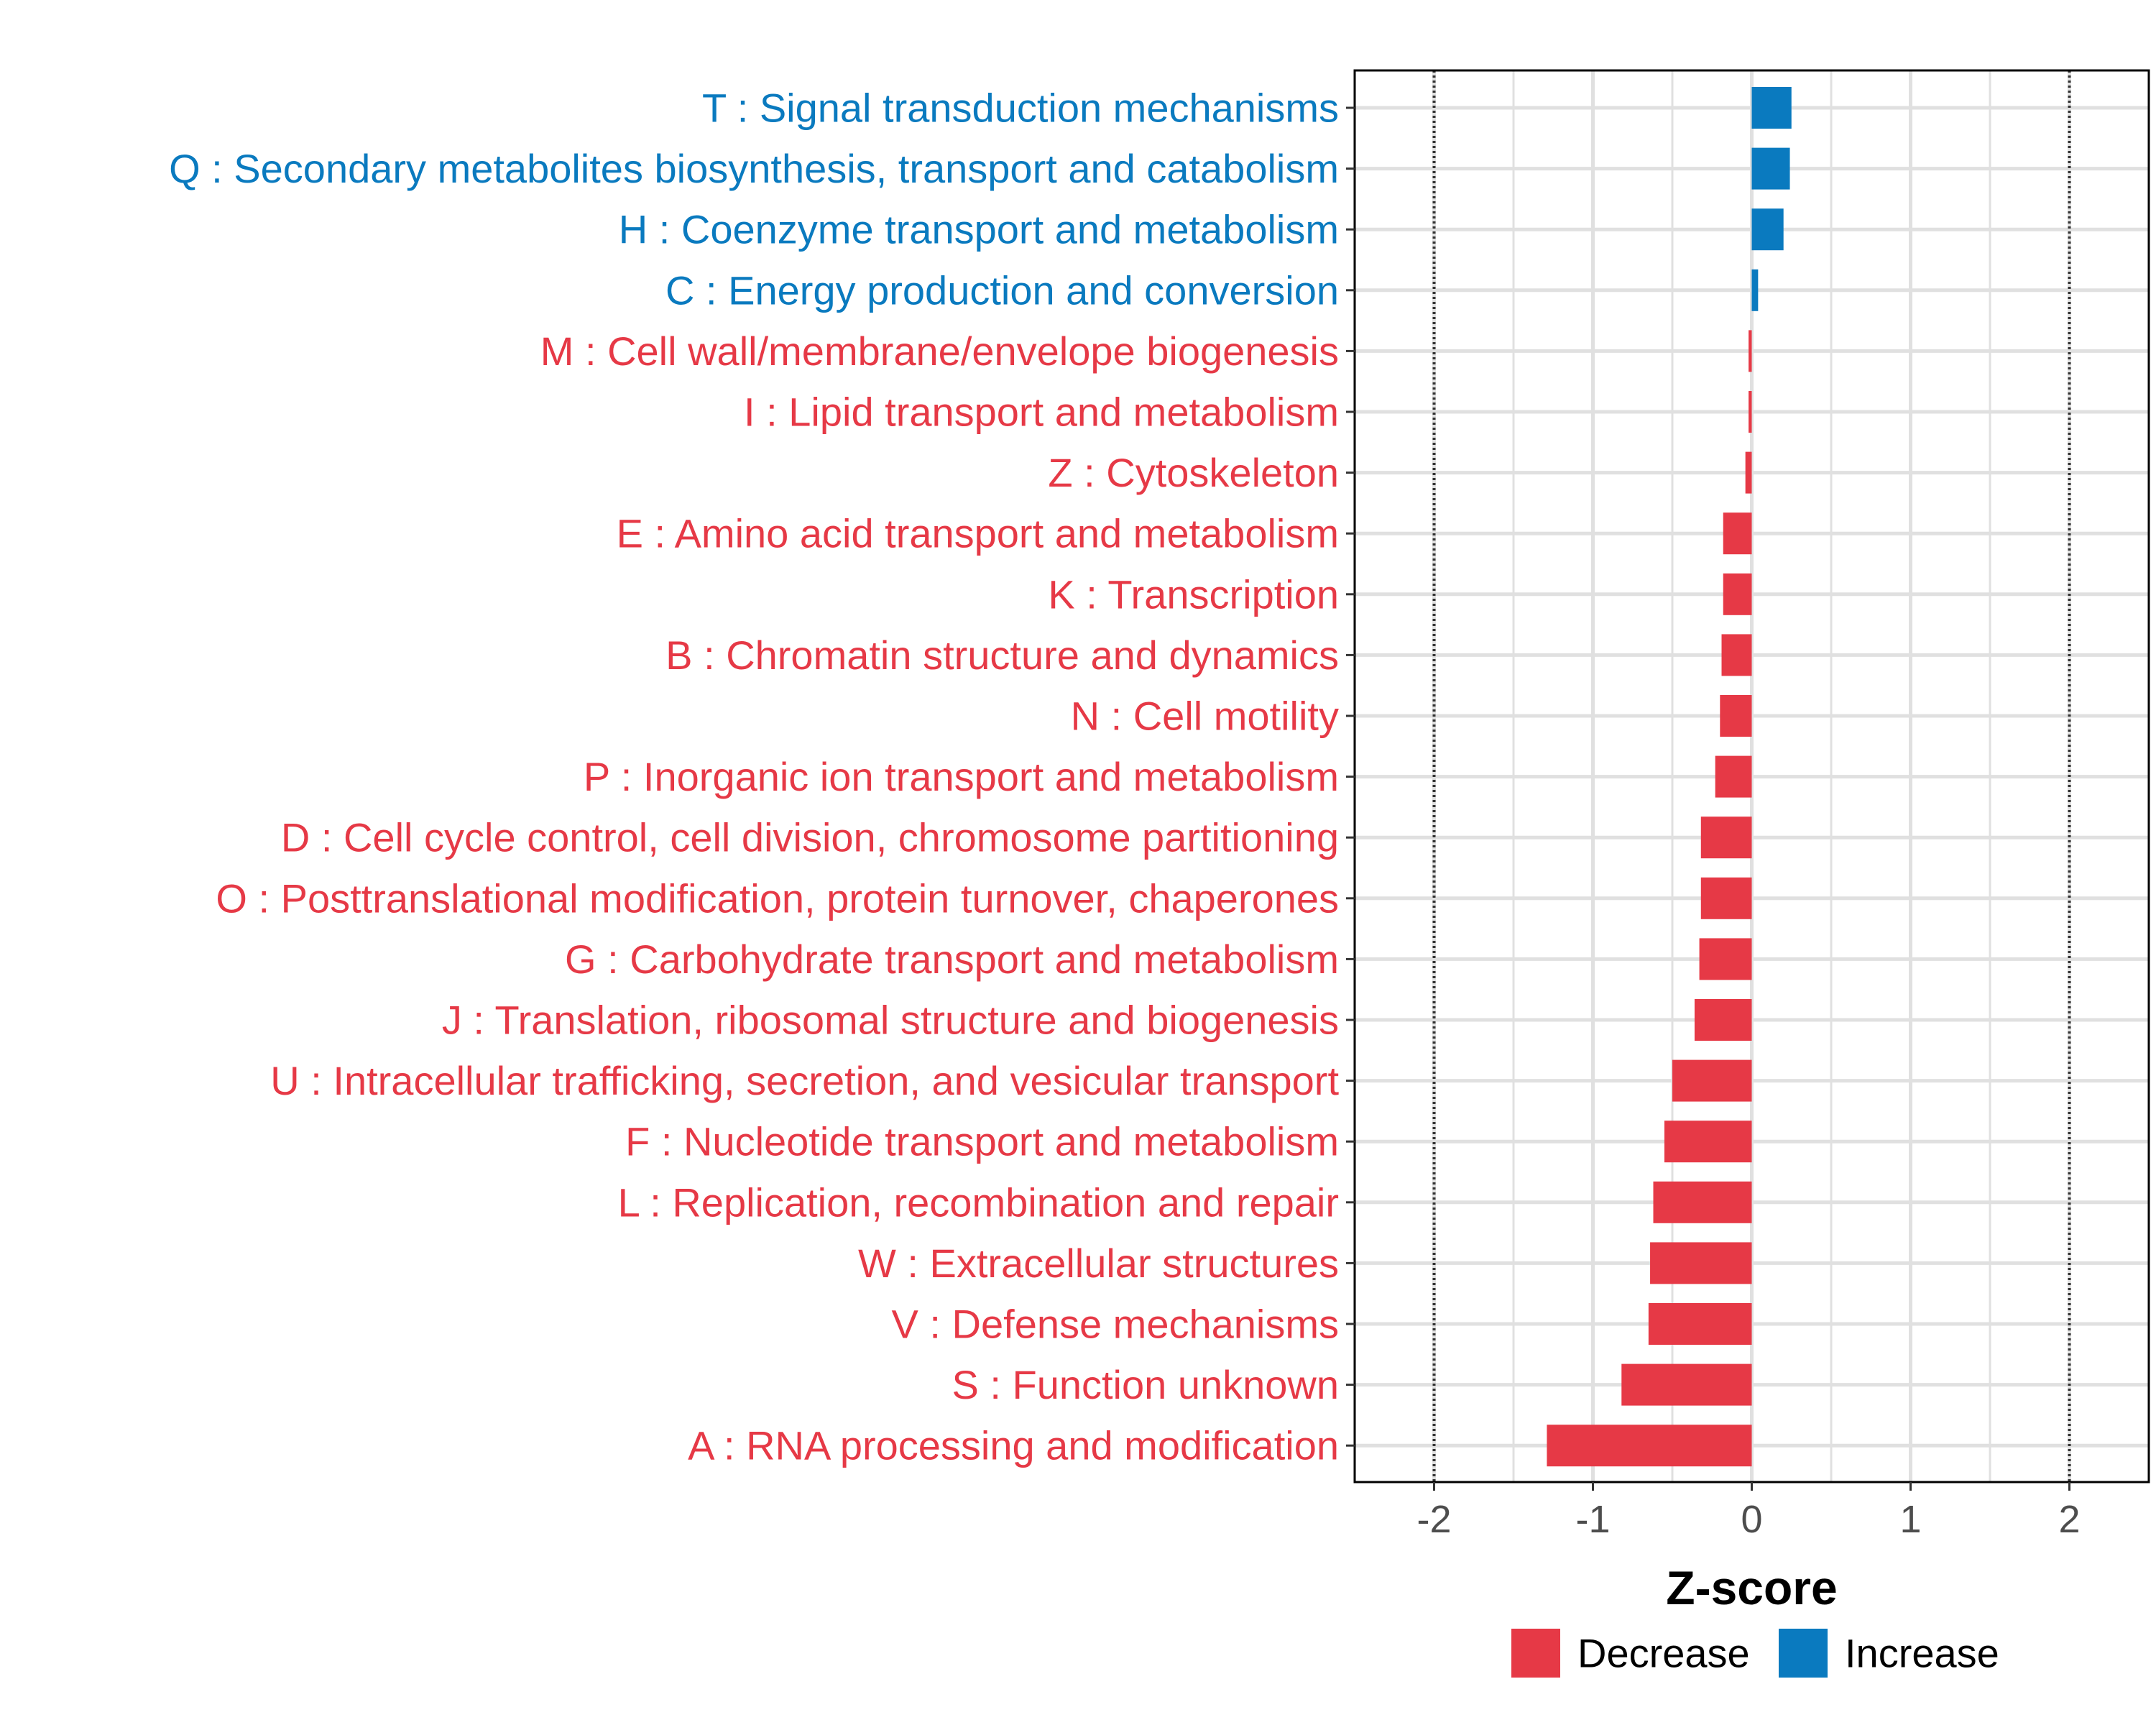 This screenshot has width=2156, height=1725. I want to click on y-axis-ticks, so click(1350, 776).